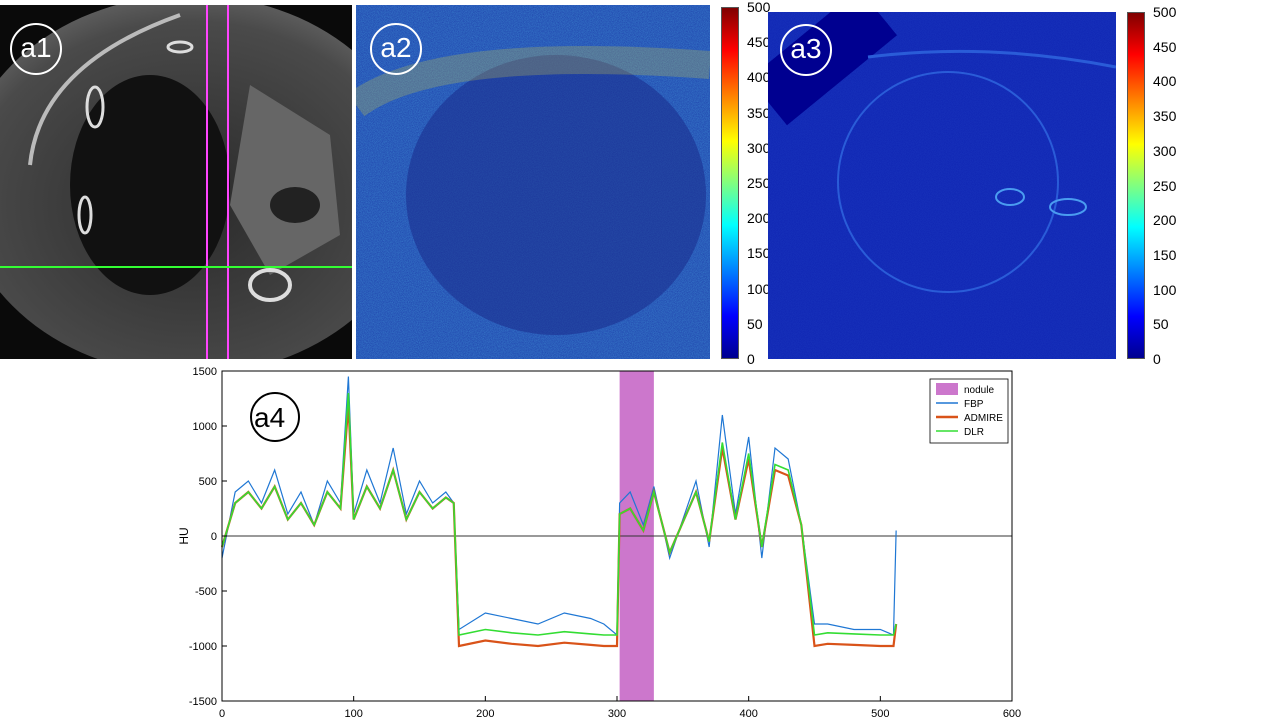 Image resolution: width=1280 pixels, height=720 pixels. Describe the element at coordinates (533, 81) in the screenshot. I see `high-error-band` at that location.